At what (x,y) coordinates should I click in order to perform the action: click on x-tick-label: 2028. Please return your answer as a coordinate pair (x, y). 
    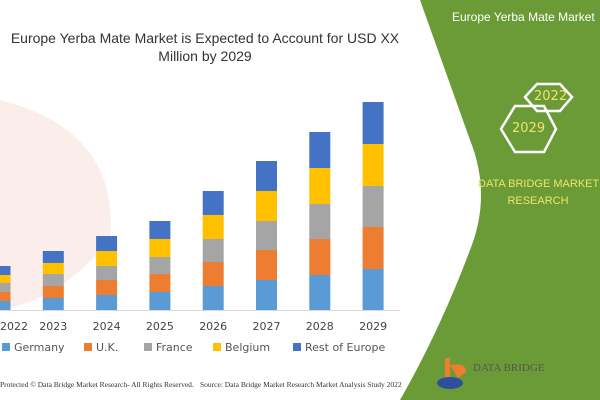
    Looking at the image, I should click on (320, 326).